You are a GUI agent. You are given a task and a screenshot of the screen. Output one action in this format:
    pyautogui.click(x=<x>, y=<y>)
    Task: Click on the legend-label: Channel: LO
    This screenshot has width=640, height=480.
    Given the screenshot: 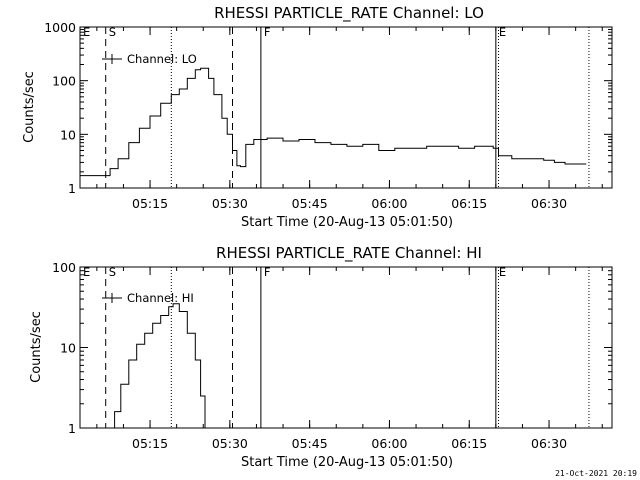 What is the action you would take?
    pyautogui.click(x=162, y=59)
    